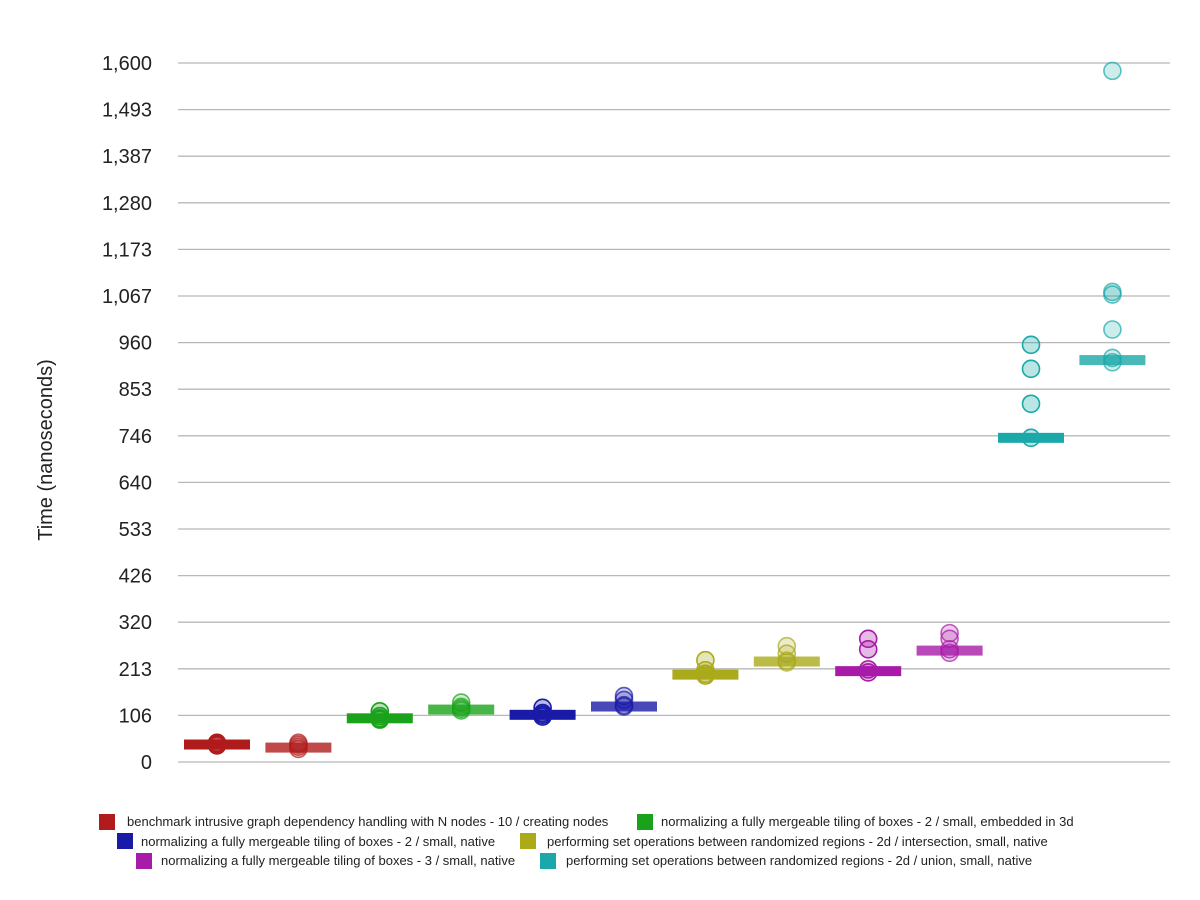  I want to click on y-tick-label: 746, so click(135, 437).